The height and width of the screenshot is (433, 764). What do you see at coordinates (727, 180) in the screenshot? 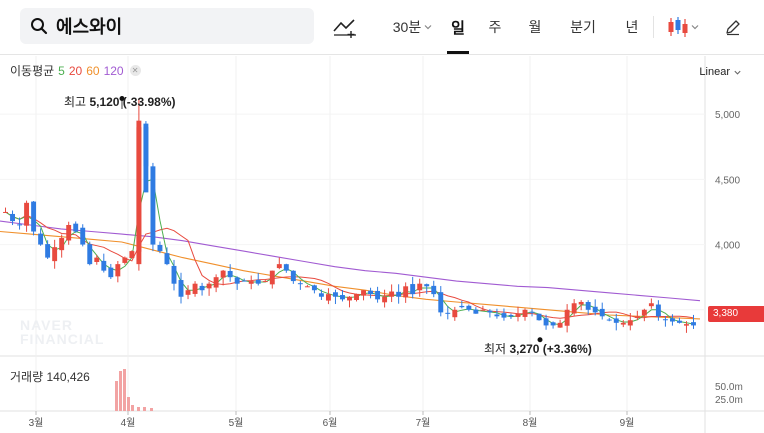
I see `y-tick-label: 4,500` at bounding box center [727, 180].